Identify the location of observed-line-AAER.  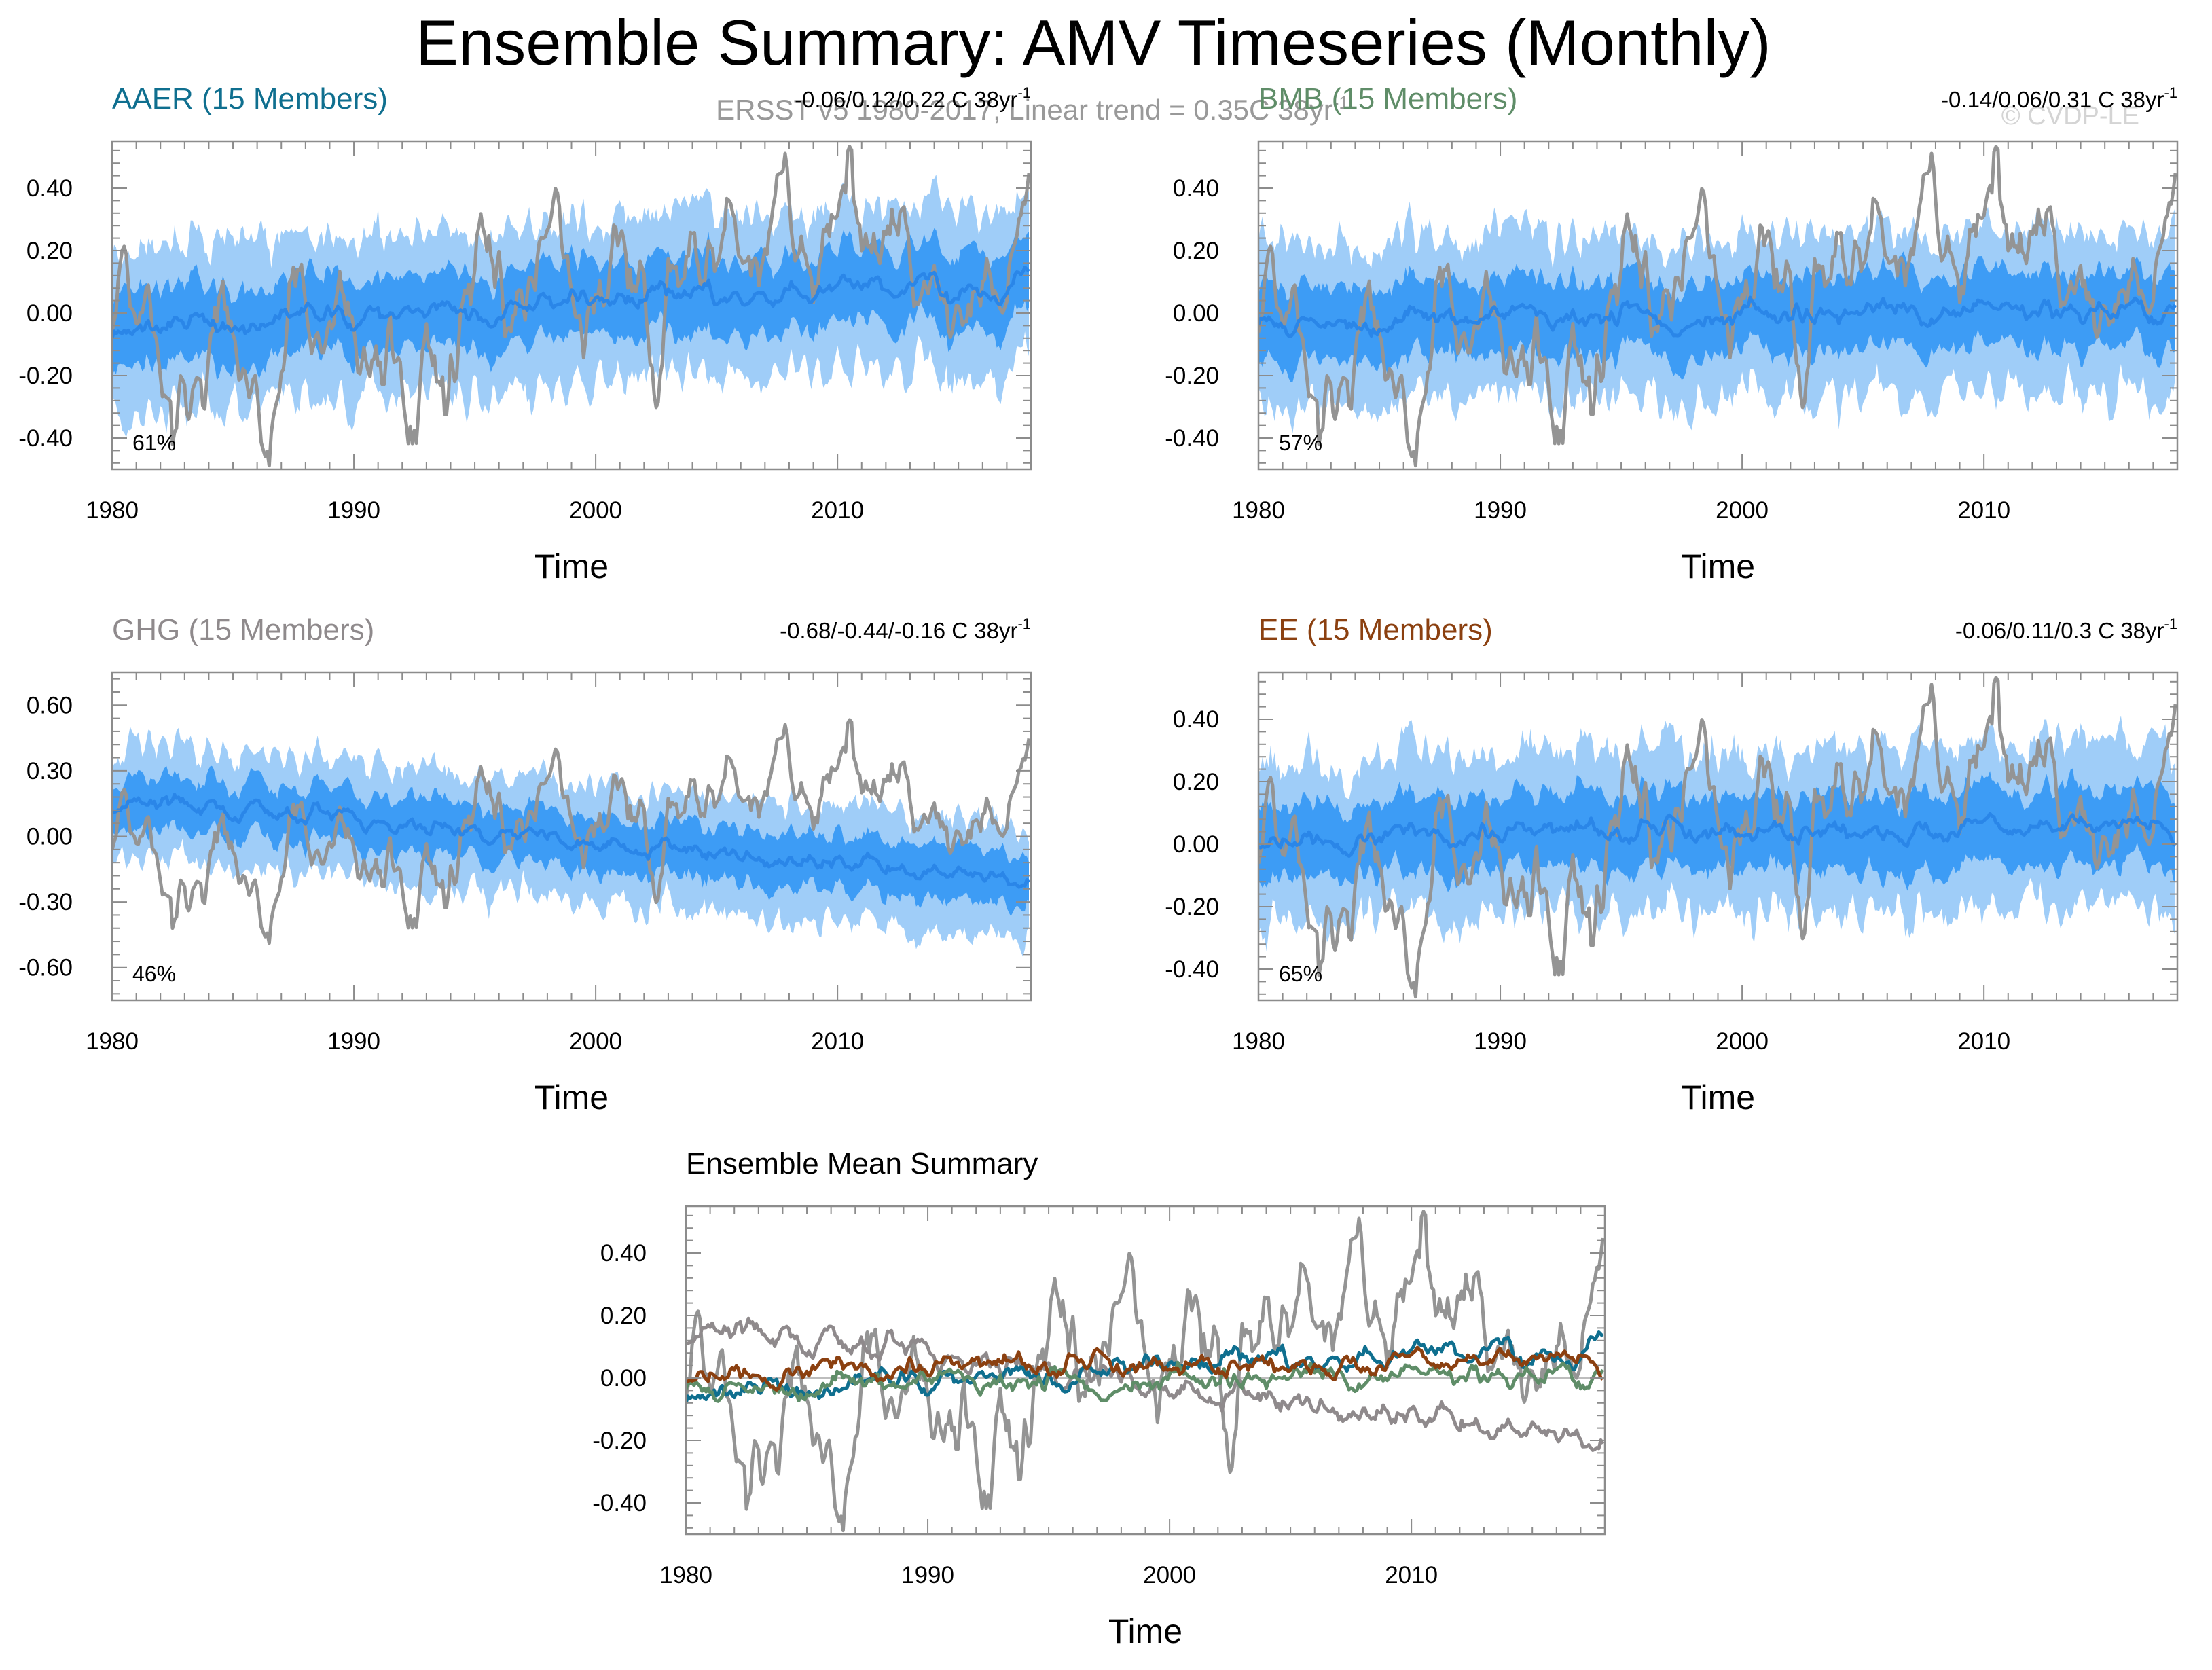
(571, 306).